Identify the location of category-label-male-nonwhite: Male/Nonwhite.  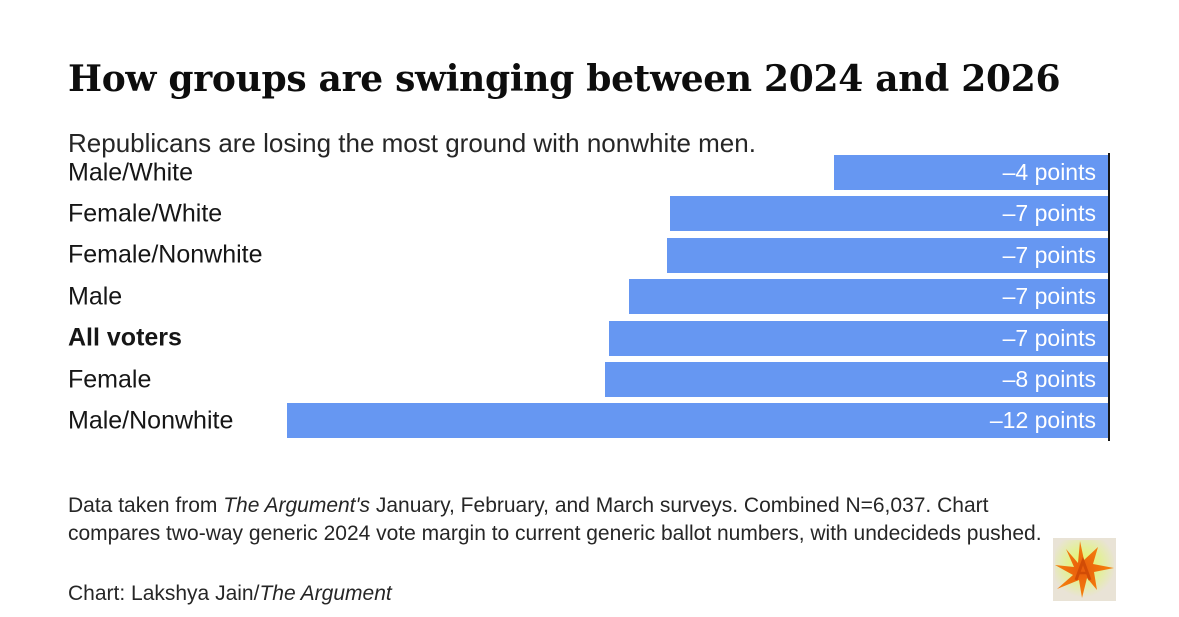
(151, 420).